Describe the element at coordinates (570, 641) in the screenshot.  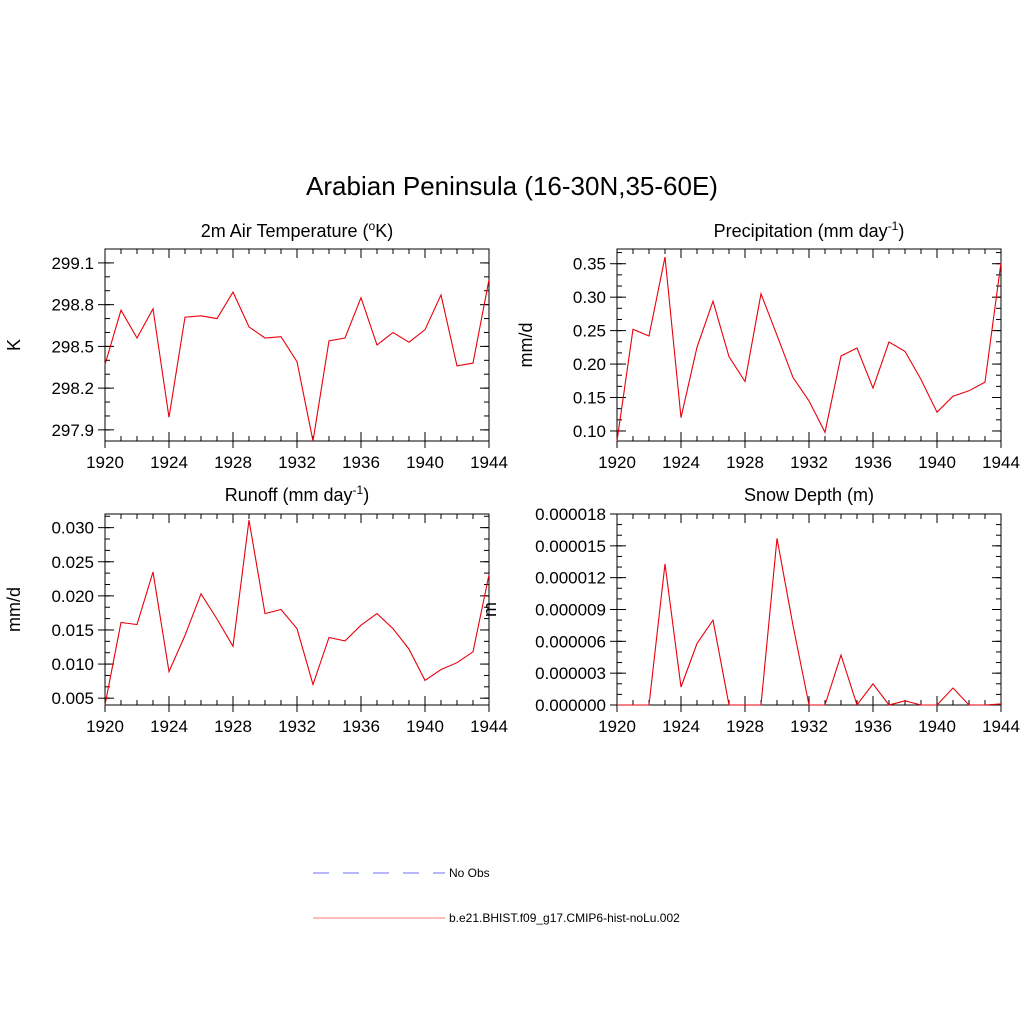
I see `y-tick-label: 0.000006` at that location.